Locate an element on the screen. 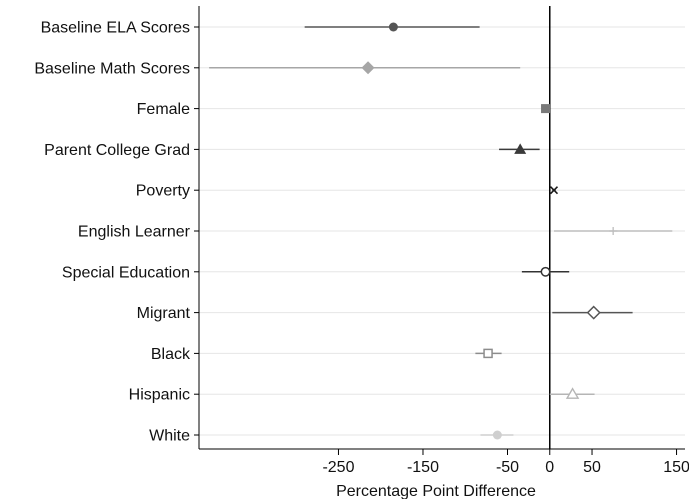 Image resolution: width=689 pixels, height=504 pixels. x-tick-label: -150 is located at coordinates (423, 467).